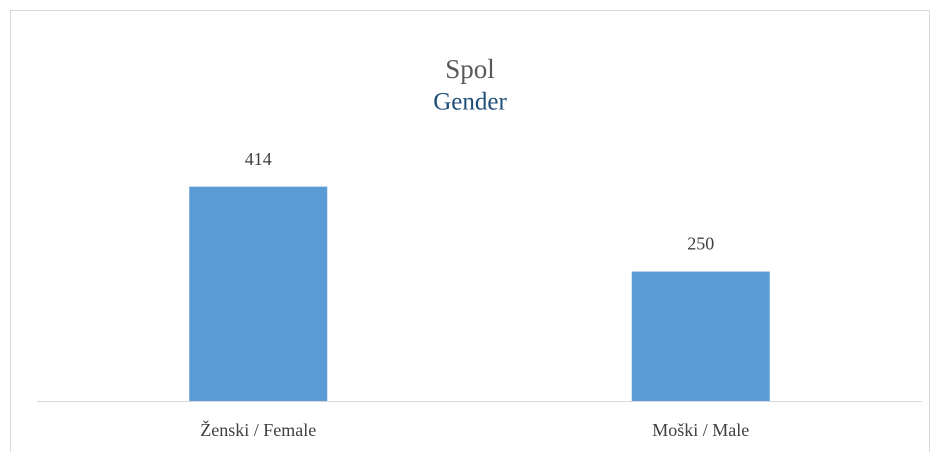 This screenshot has width=940, height=452. I want to click on x-tick-label: Moški / Male, so click(700, 430).